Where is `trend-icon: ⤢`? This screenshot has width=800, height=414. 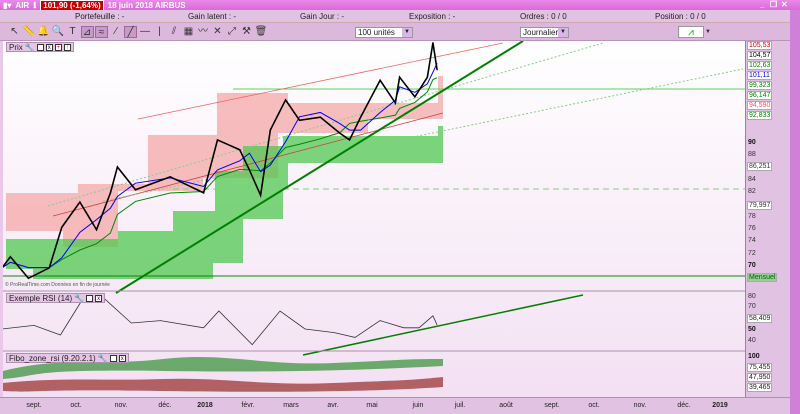
trend-icon: ⤢ is located at coordinates (232, 31).